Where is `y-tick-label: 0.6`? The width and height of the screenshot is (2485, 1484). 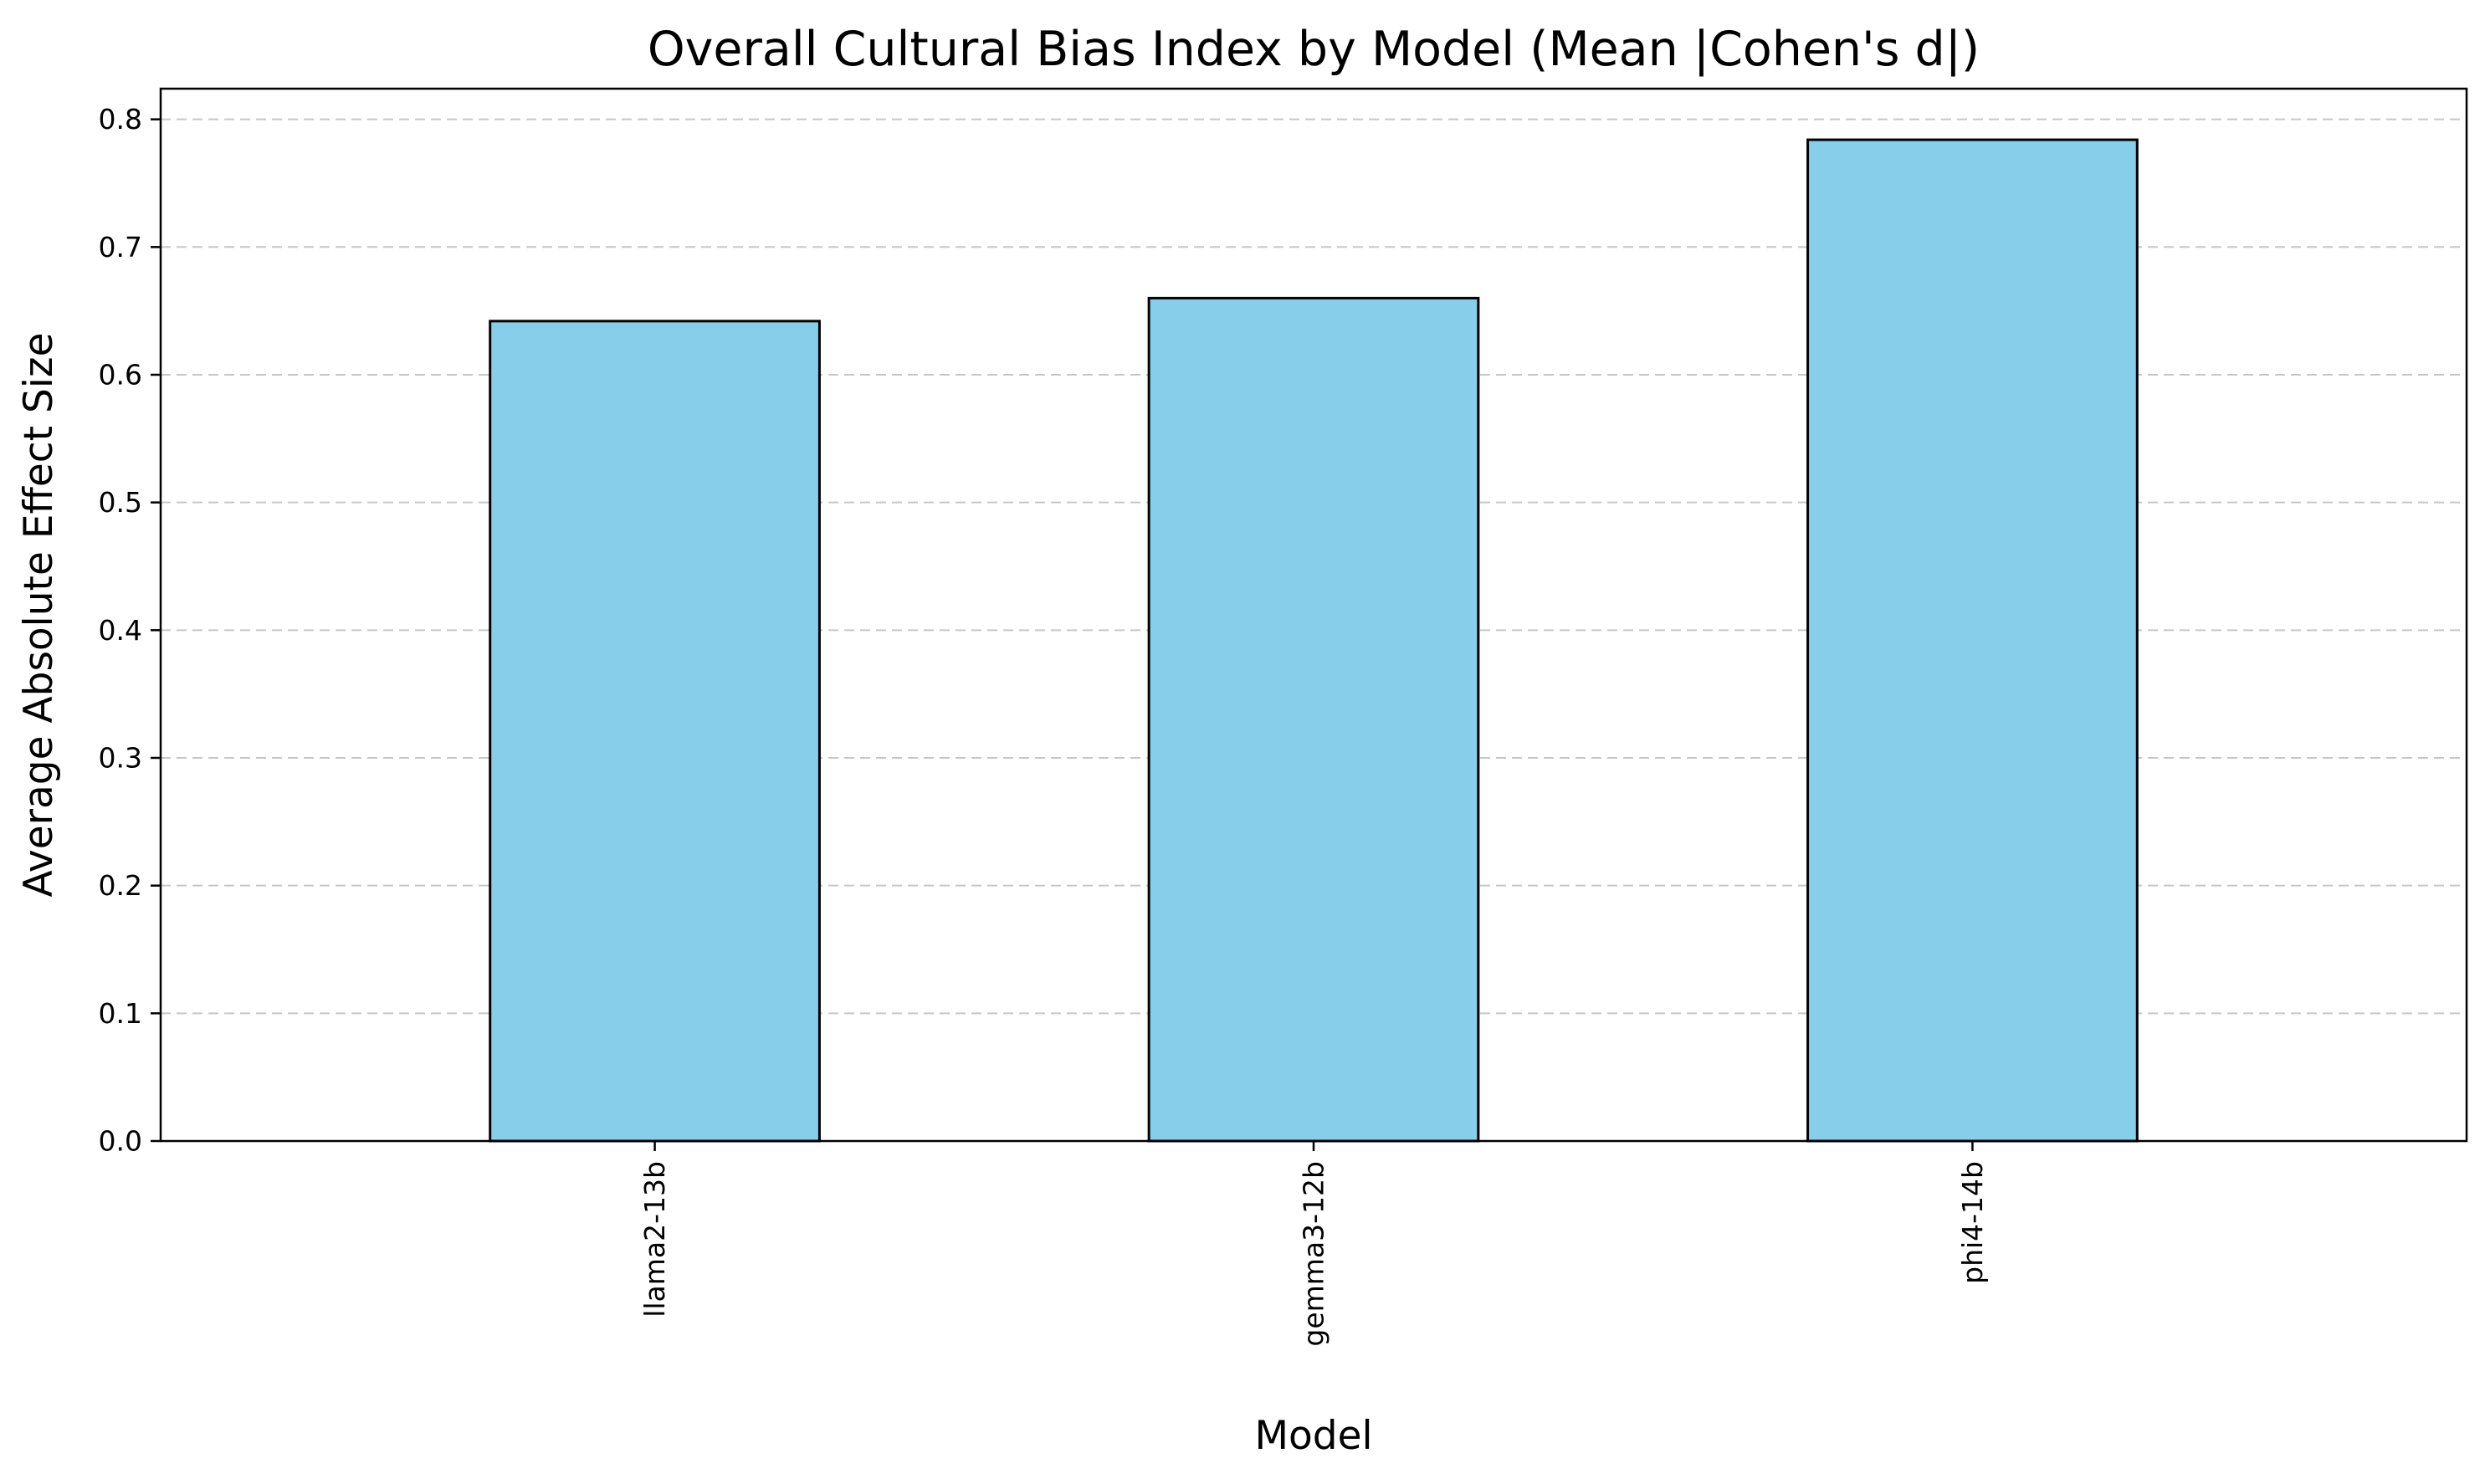 y-tick-label: 0.6 is located at coordinates (120, 374).